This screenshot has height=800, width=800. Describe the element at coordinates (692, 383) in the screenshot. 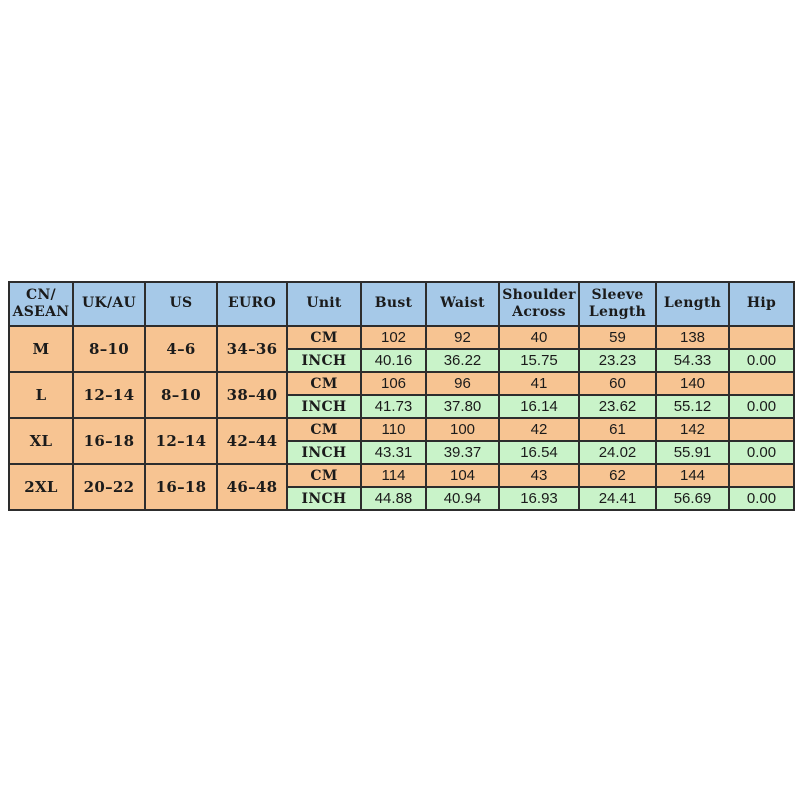

I see `length-cm-cell: 140` at that location.